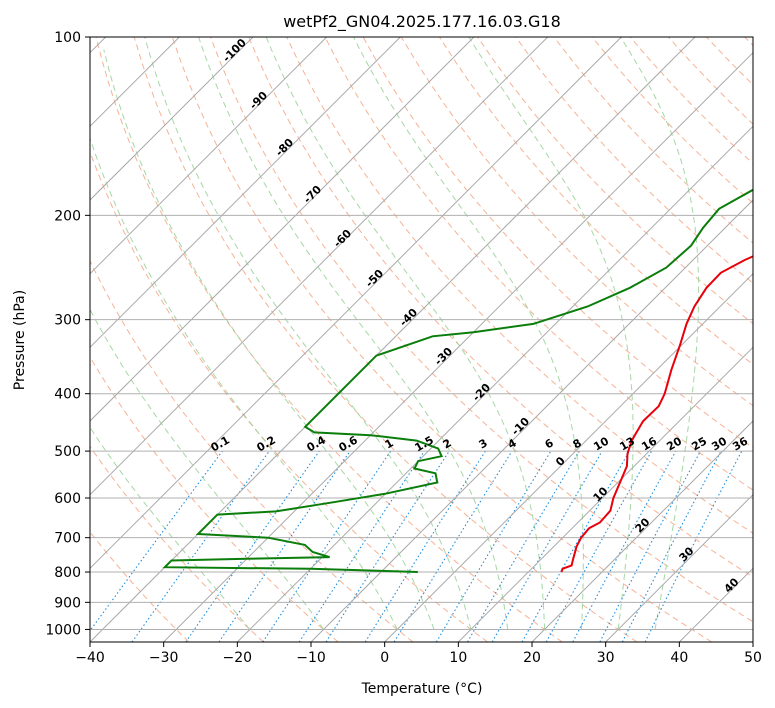 The width and height of the screenshot is (775, 708). Describe the element at coordinates (67, 216) in the screenshot. I see `y-tick-label: 200` at that location.